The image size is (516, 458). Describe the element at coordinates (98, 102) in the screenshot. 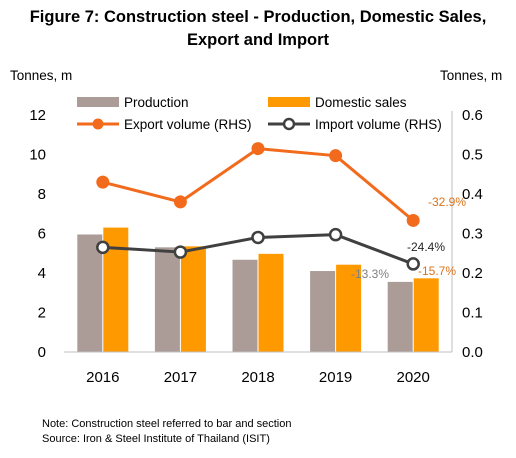

I see `legend-swatch-production` at that location.